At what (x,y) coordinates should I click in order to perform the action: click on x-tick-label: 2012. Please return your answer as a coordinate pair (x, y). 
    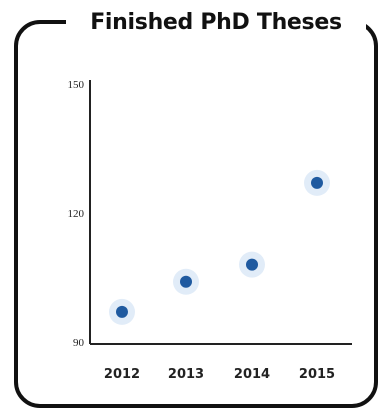
    Looking at the image, I should click on (122, 374).